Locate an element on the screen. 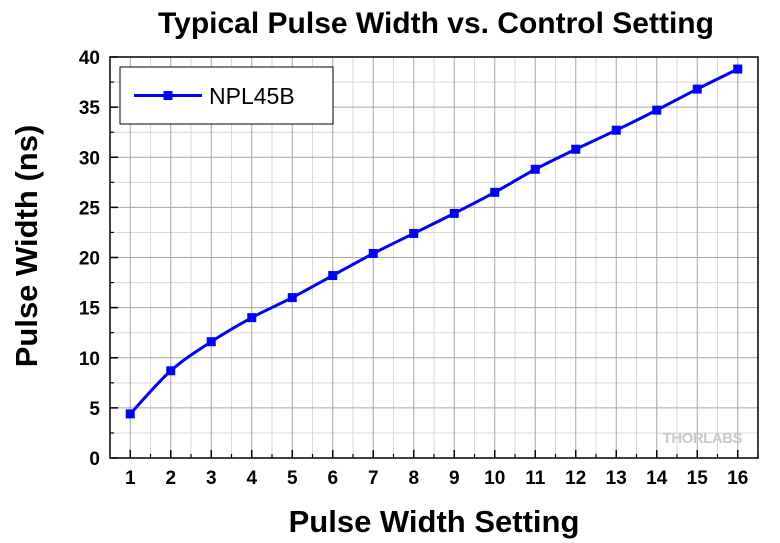 The image size is (780, 543). x-tick-label: 9 is located at coordinates (454, 478).